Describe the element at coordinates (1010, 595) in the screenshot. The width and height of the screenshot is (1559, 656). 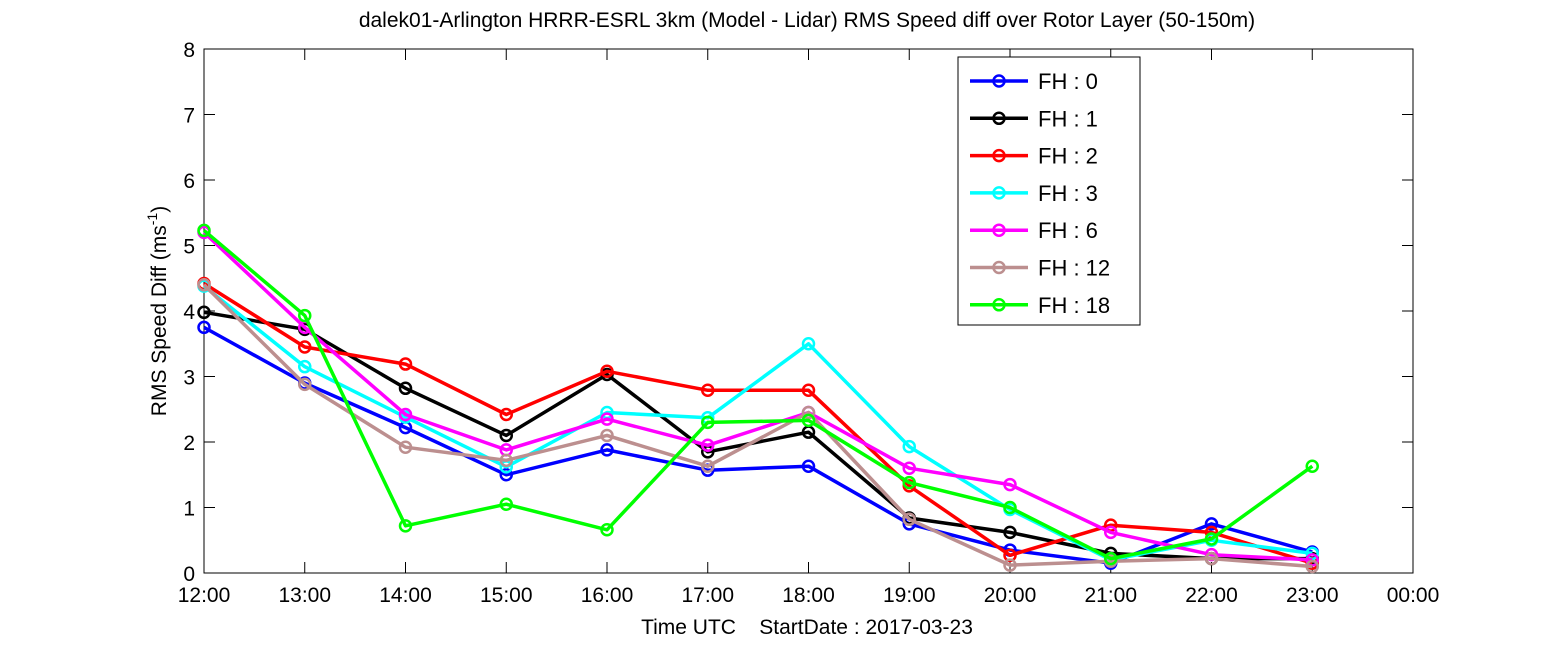
I see `x-tick-label: 20:00` at that location.